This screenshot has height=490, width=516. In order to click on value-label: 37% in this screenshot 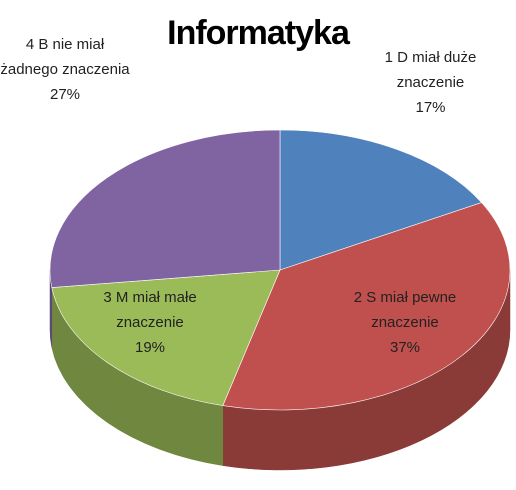, I will do `click(405, 347)`.